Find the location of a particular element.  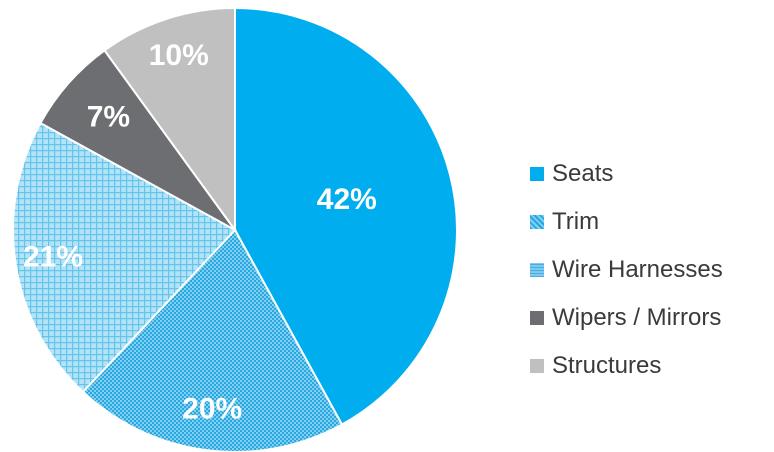

legend-label: Structures is located at coordinates (607, 365).